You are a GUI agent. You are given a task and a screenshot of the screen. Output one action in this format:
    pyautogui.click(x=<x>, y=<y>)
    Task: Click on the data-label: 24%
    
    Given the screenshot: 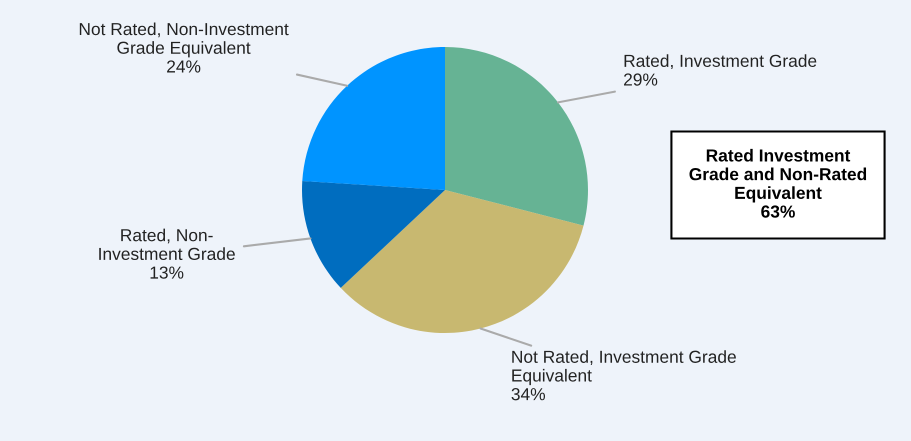 What is the action you would take?
    pyautogui.click(x=183, y=66)
    